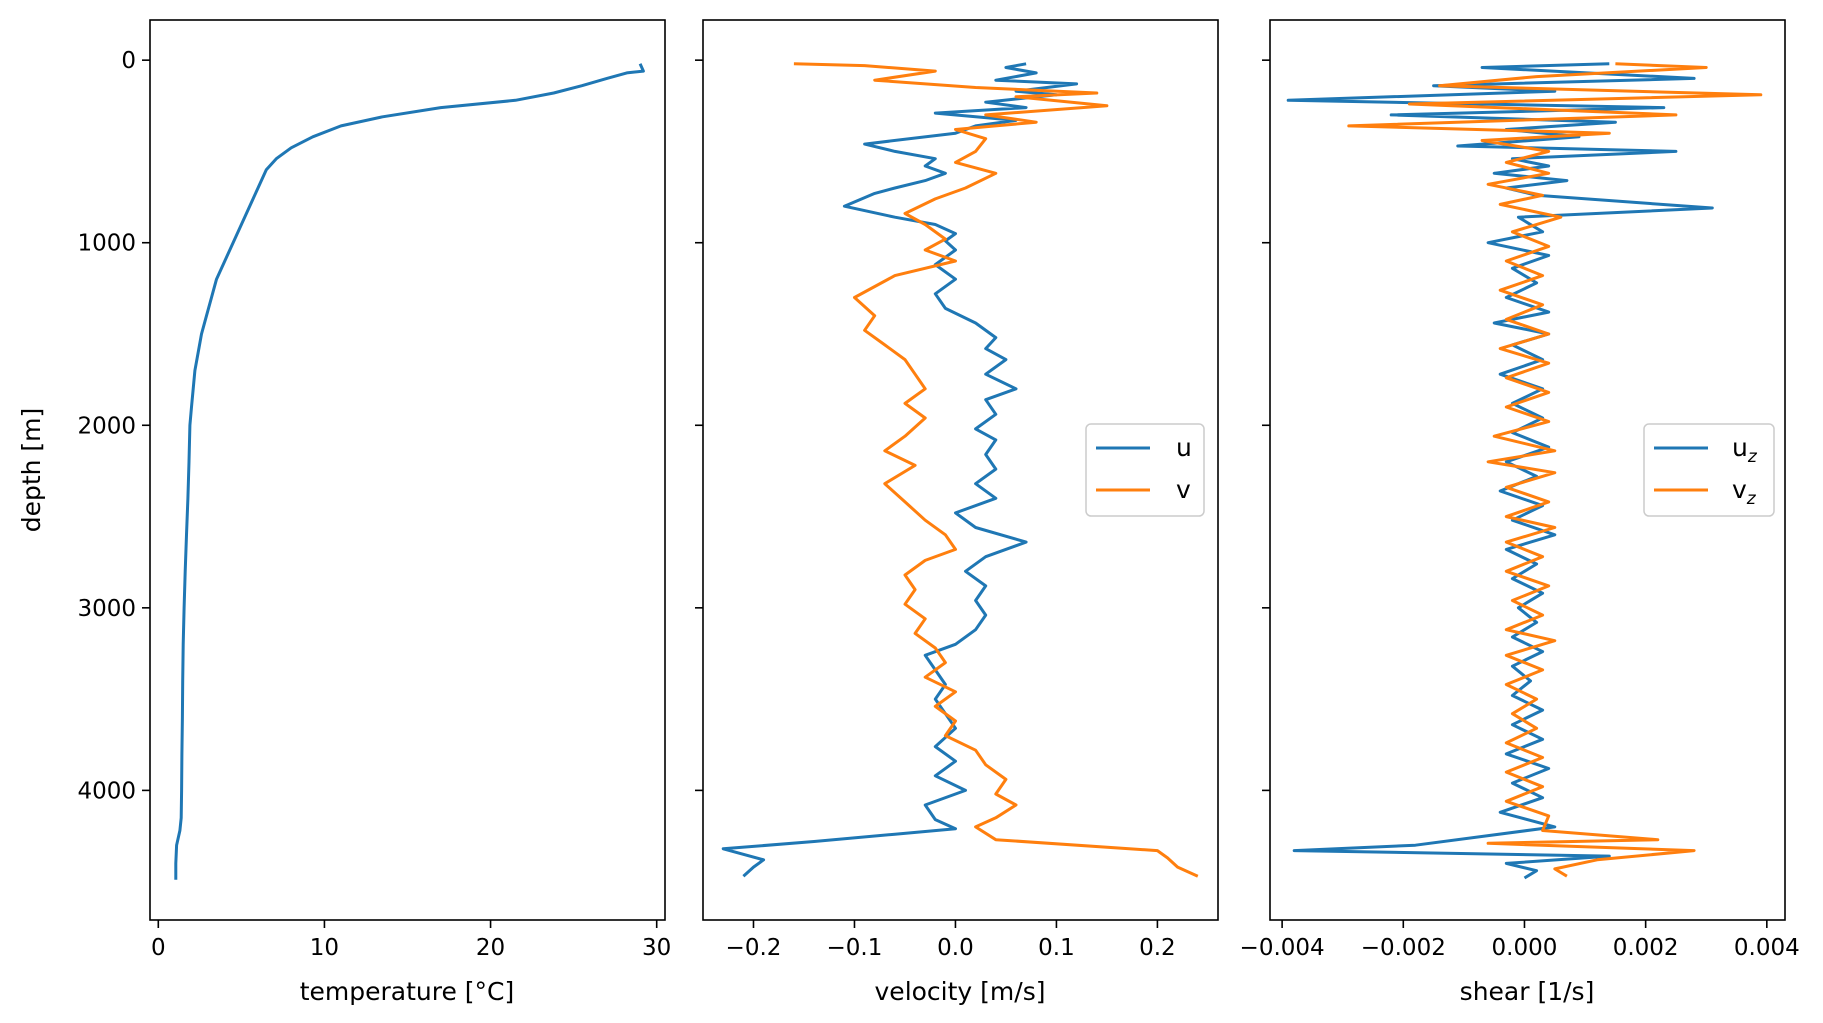 This screenshot has width=1823, height=1023. Describe the element at coordinates (1744, 492) in the screenshot. I see `legend-label-vz: vz` at that location.